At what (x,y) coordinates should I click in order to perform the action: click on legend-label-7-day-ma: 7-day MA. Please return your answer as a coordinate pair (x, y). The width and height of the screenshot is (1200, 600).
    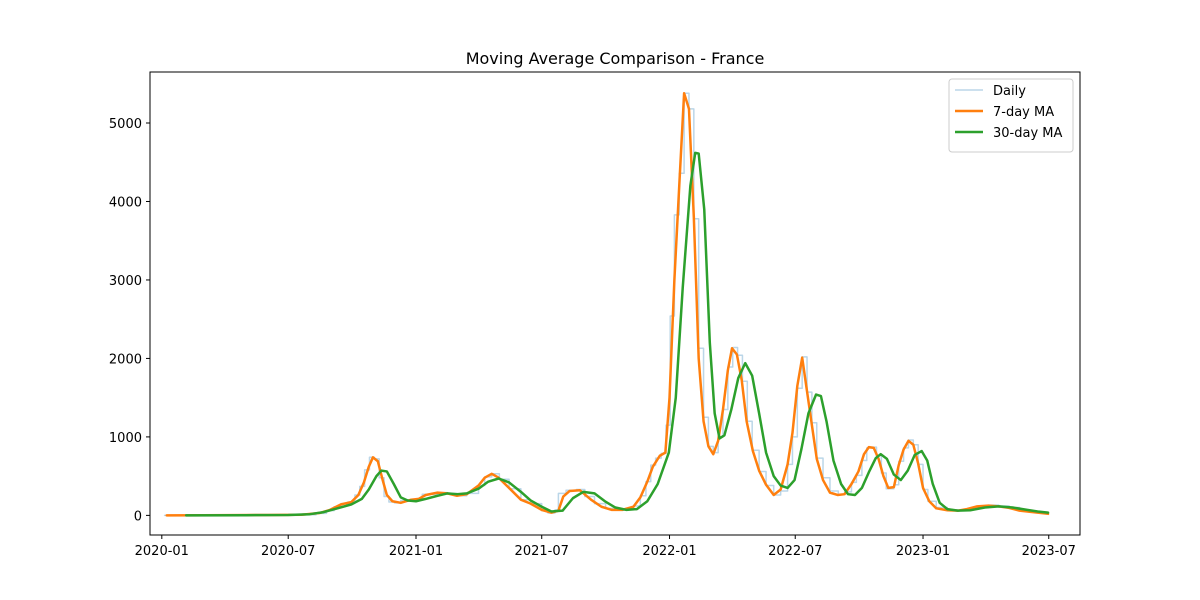
    Looking at the image, I should click on (1023, 112).